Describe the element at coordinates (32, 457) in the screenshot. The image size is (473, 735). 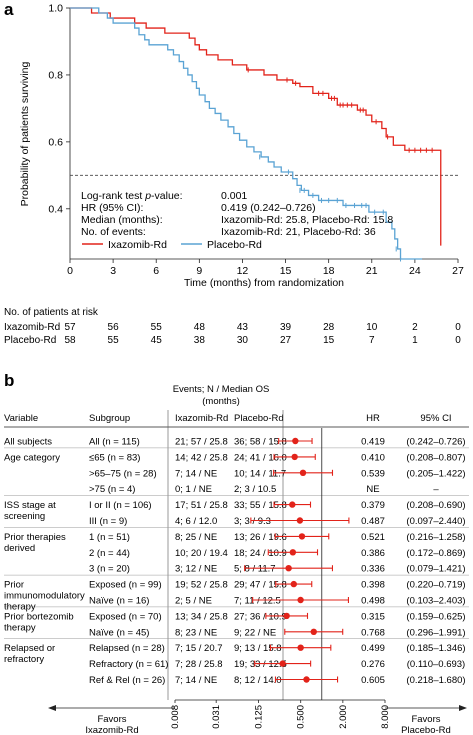
I see `variable-label: Age category` at that location.